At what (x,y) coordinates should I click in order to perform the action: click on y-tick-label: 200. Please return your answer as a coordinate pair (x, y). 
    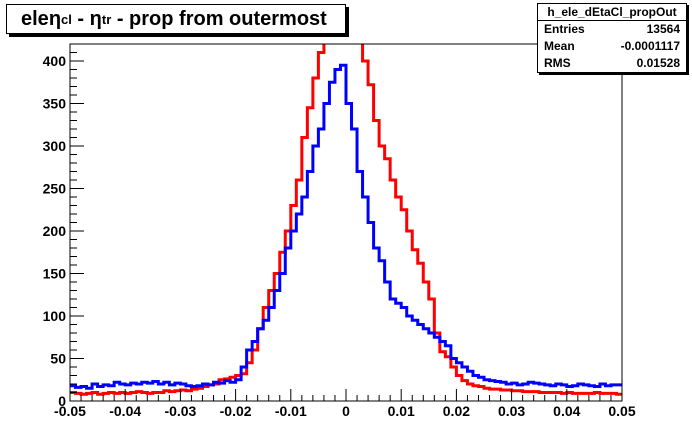
    Looking at the image, I should click on (55, 231).